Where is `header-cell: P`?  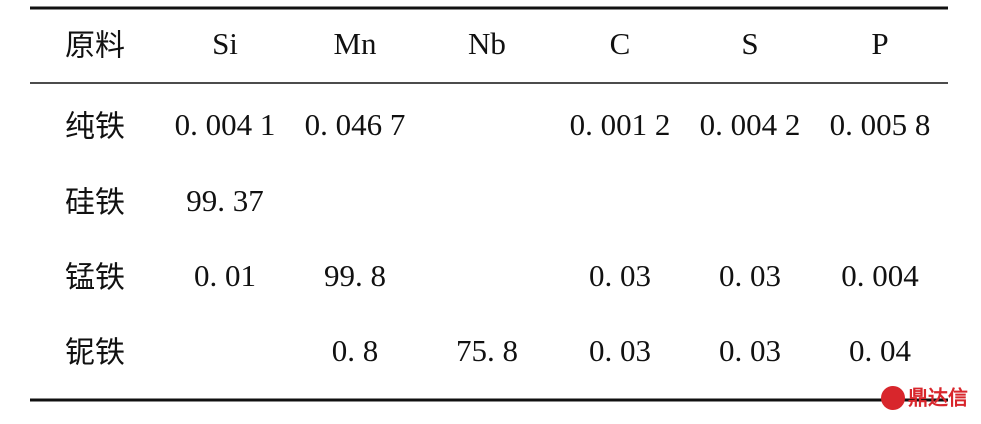 header-cell: P is located at coordinates (879, 43).